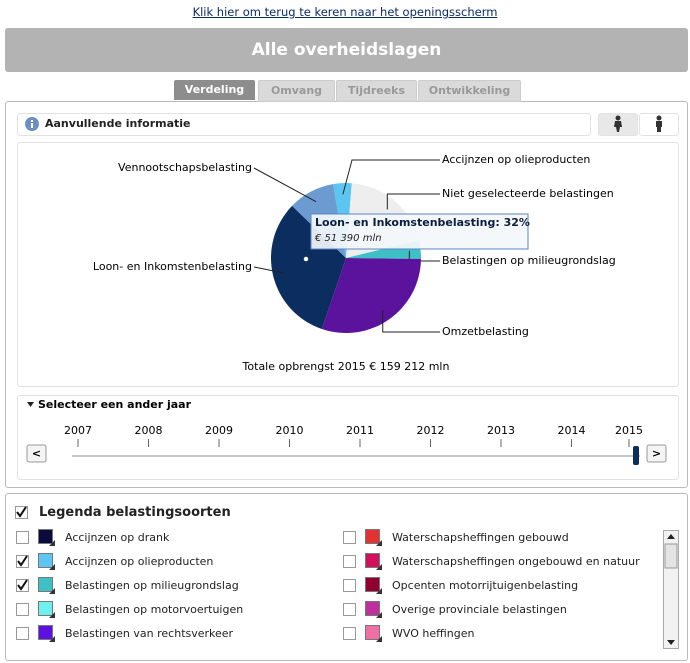 This screenshot has height=663, width=690. Describe the element at coordinates (348, 238) in the screenshot. I see `tooltip-amount: € 51 390 mln` at that location.